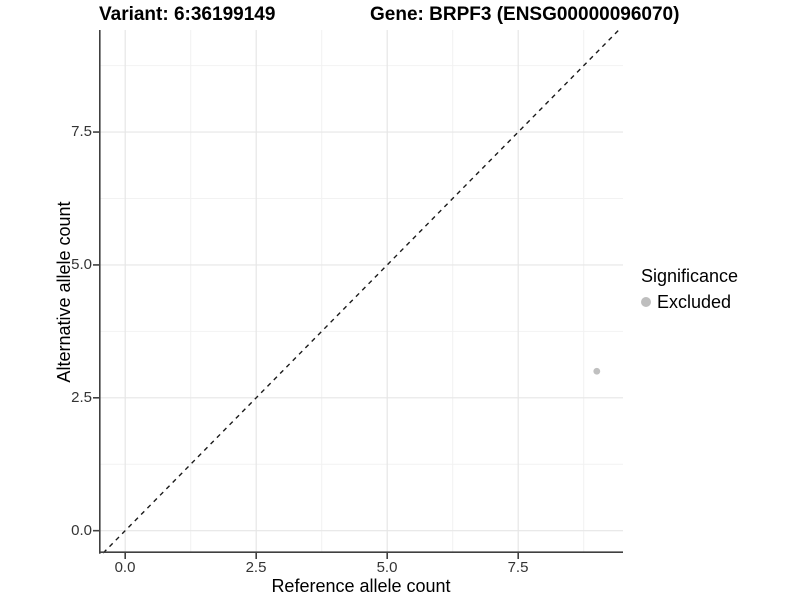 The width and height of the screenshot is (800, 600). I want to click on legend-item-excluded: Excluded, so click(689, 302).